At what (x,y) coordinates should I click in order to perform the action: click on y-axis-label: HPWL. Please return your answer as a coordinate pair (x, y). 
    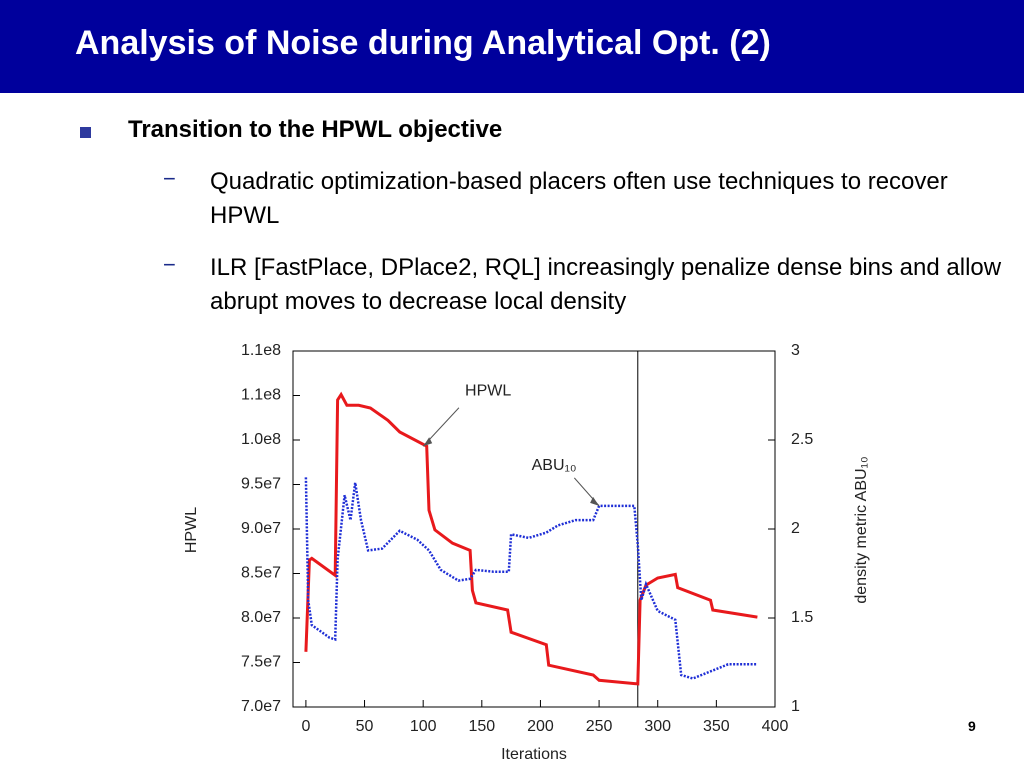
    Looking at the image, I should click on (191, 530).